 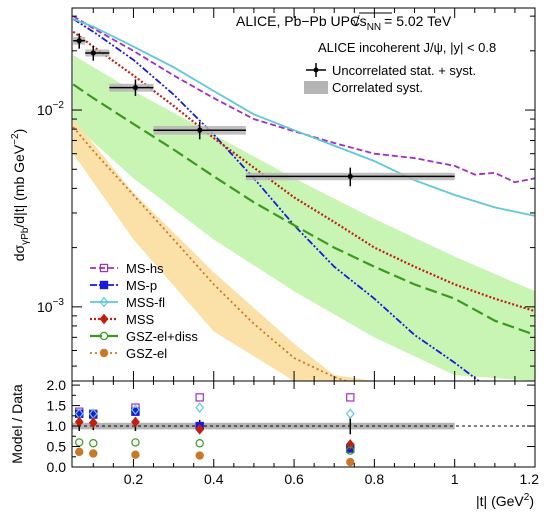 I want to click on legend-gsz-el: GSZ-el, so click(x=128, y=353).